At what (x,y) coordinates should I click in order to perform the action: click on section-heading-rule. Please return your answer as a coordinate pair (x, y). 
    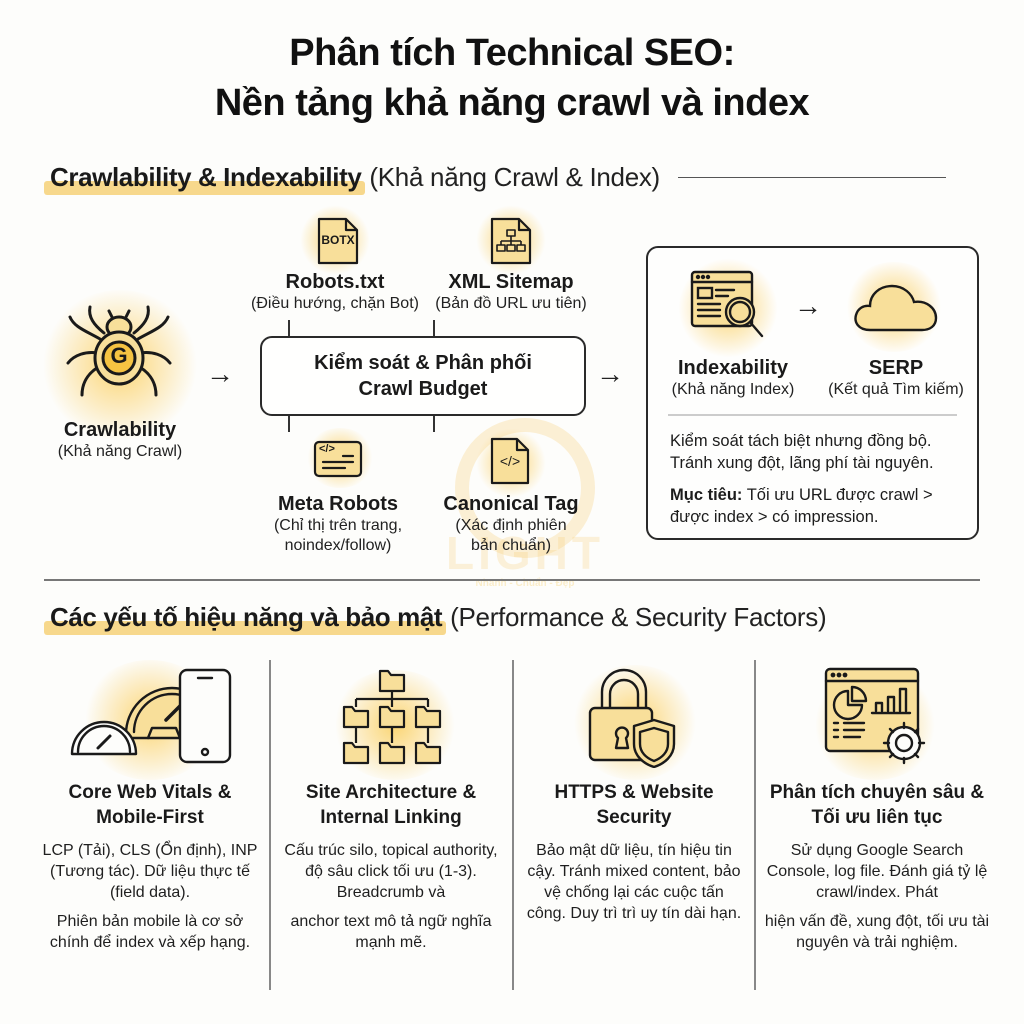
    Looking at the image, I should click on (811, 177).